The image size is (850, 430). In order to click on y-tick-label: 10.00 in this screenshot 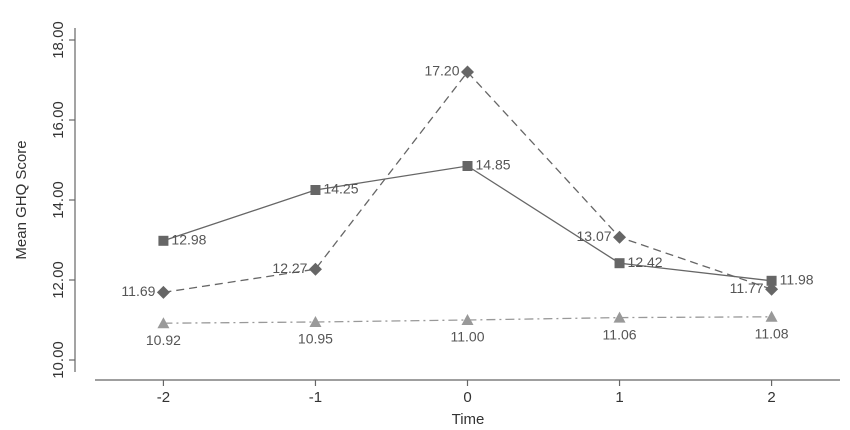, I will do `click(58, 360)`.